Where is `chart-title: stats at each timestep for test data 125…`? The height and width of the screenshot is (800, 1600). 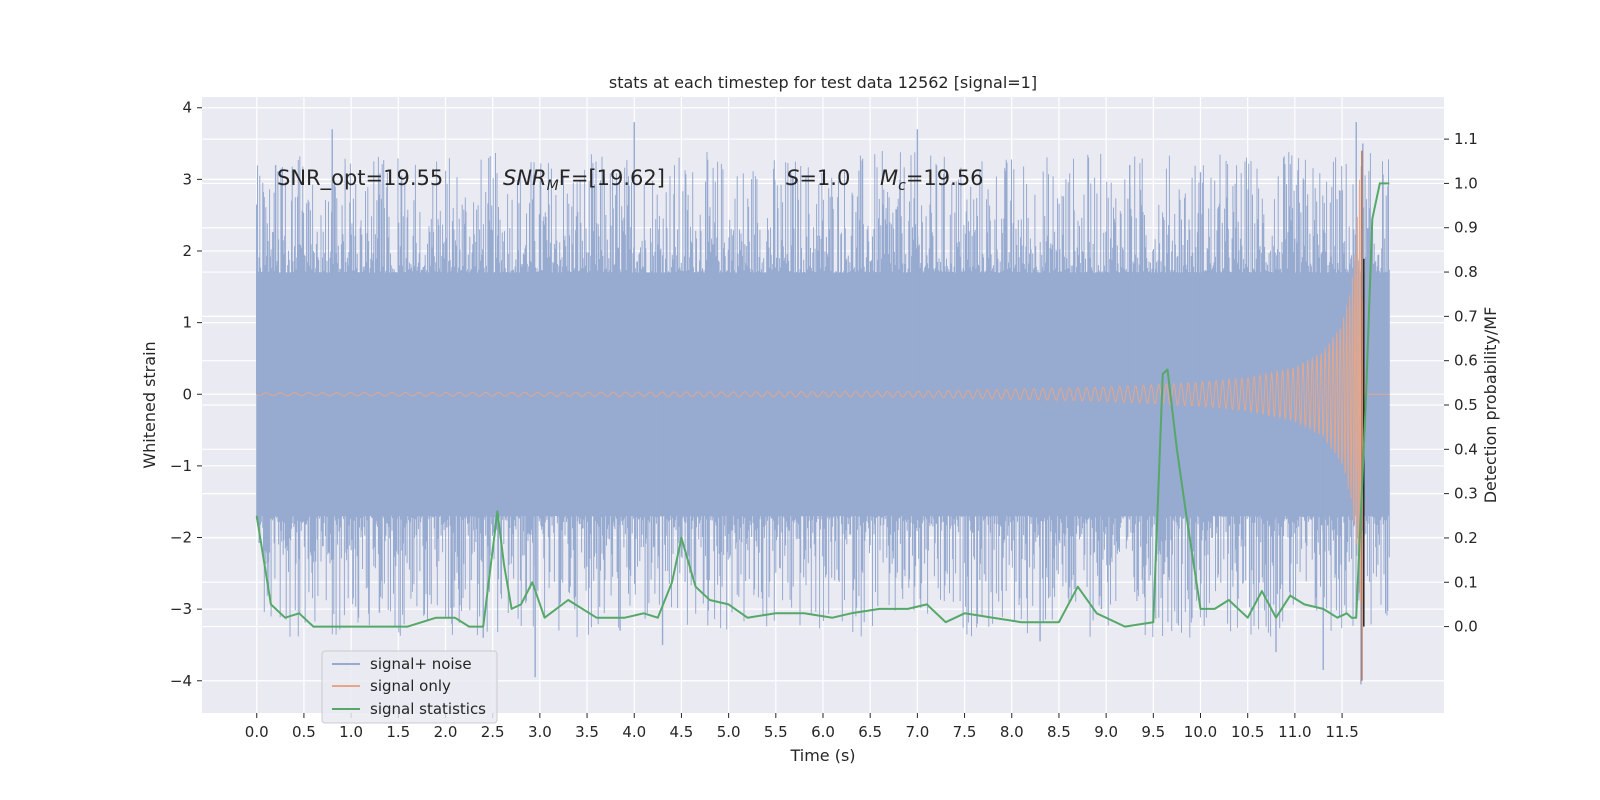 chart-title: stats at each timestep for test data 125… is located at coordinates (823, 82).